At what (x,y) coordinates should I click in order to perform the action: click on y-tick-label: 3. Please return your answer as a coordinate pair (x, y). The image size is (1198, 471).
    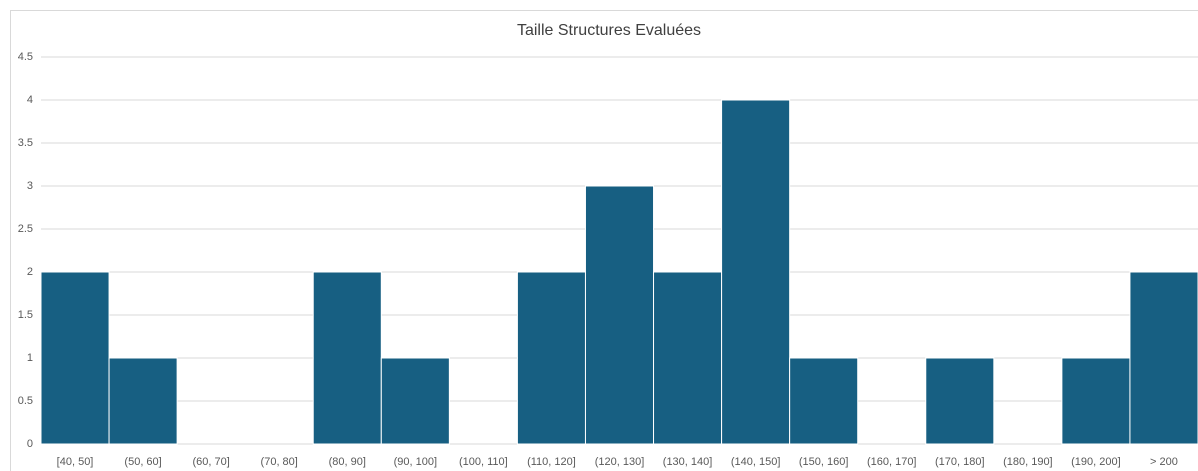
    Looking at the image, I should click on (30, 186).